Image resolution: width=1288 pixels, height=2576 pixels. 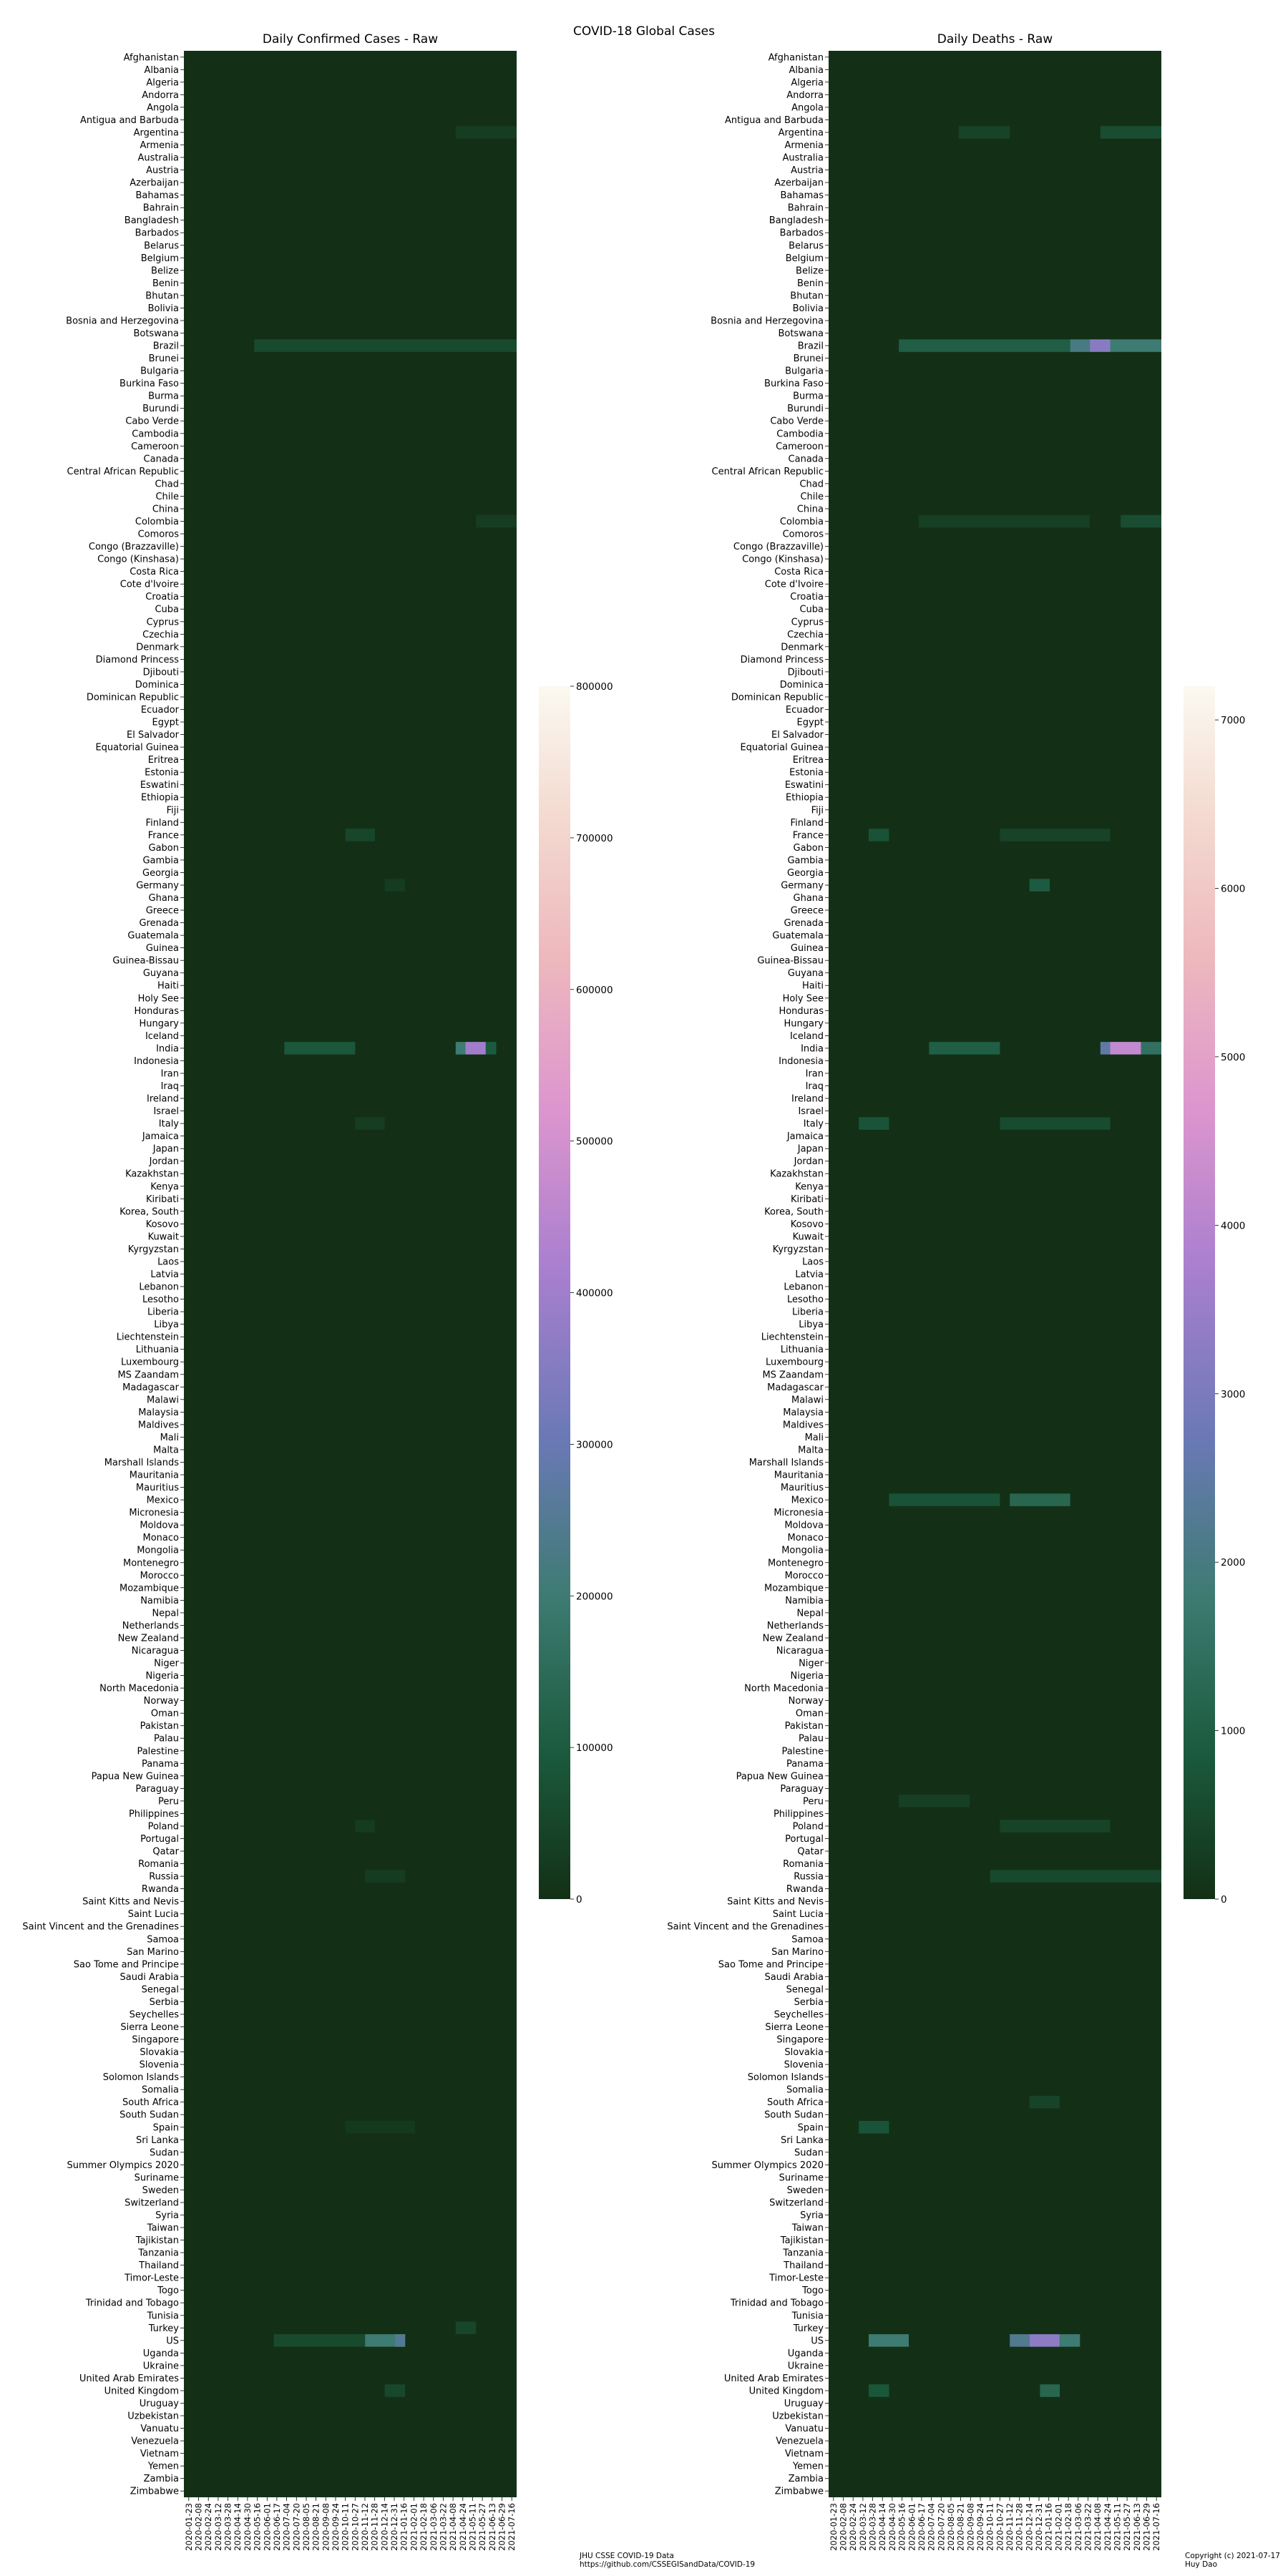 I want to click on y-tick-label: Australia, so click(x=158, y=158).